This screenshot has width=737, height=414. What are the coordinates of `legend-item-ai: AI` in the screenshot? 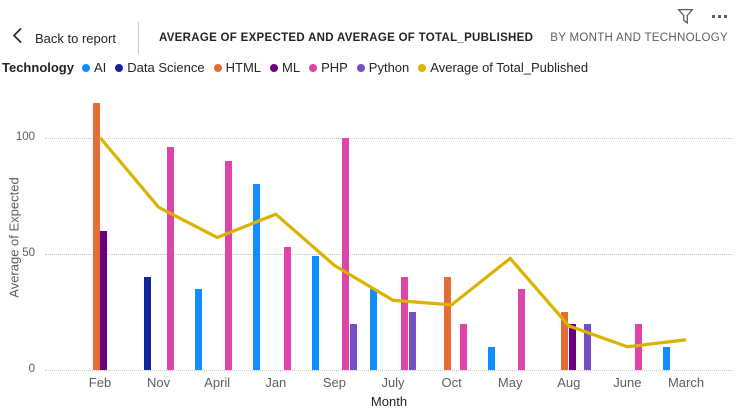 It's located at (94, 67).